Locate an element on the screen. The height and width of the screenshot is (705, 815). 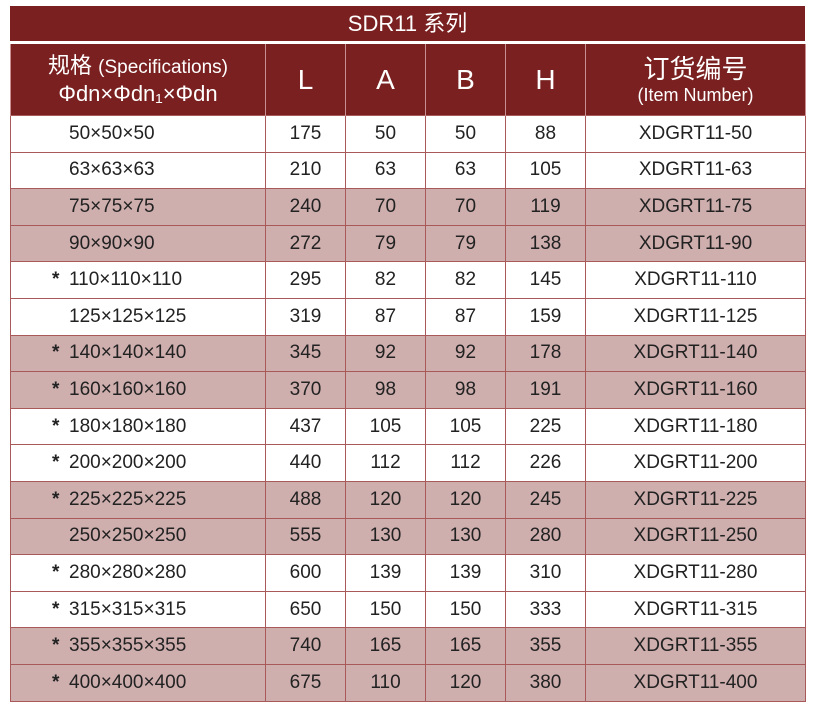
cell-spec: * 140×140×140 is located at coordinates (138, 353).